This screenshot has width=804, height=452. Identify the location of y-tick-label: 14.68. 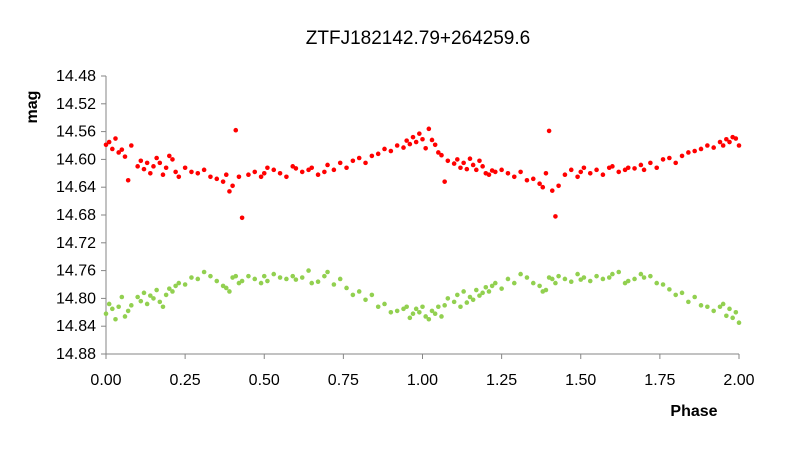
(76, 215).